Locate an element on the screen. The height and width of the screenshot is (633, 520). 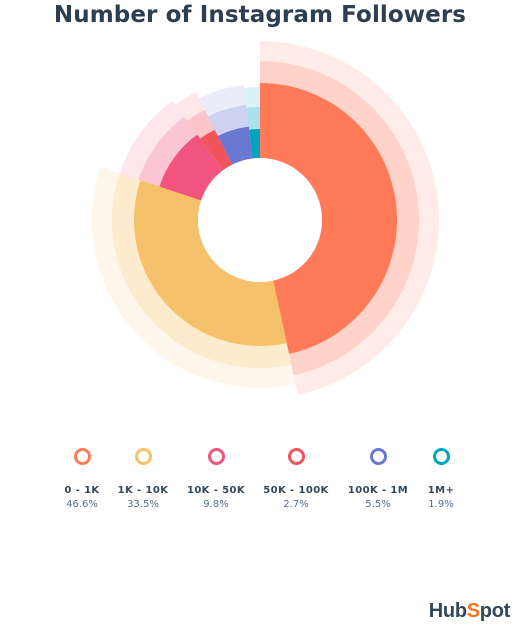
legend-item-0-1k: 0 - 1K 46.6% is located at coordinates (82, 479).